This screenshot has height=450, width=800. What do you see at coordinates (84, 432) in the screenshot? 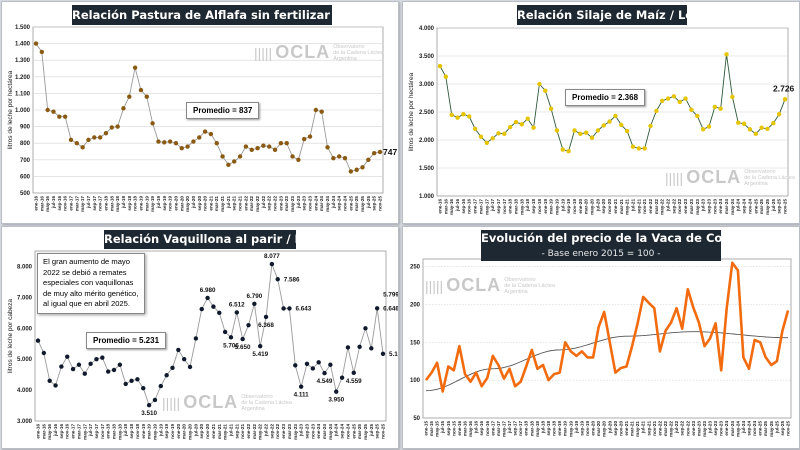
I see `x-tick-label: may-17` at bounding box center [84, 432].